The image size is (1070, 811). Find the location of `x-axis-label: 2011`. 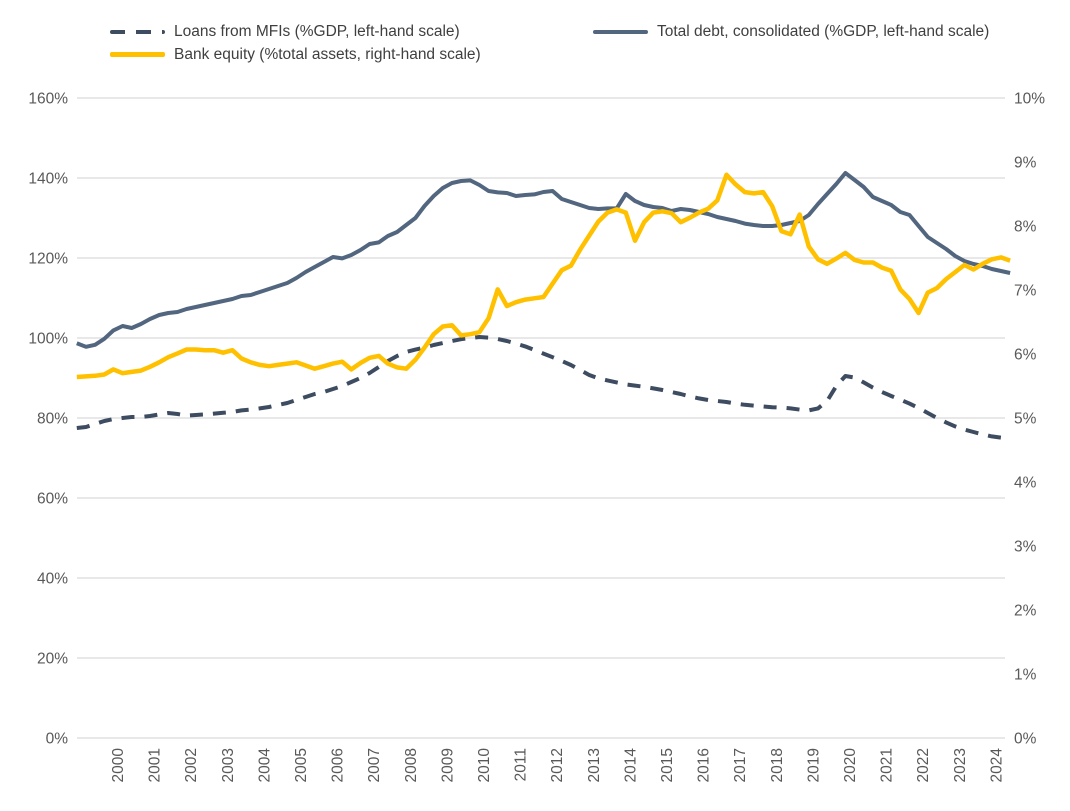

x-axis-label: 2011 is located at coordinates (521, 764).